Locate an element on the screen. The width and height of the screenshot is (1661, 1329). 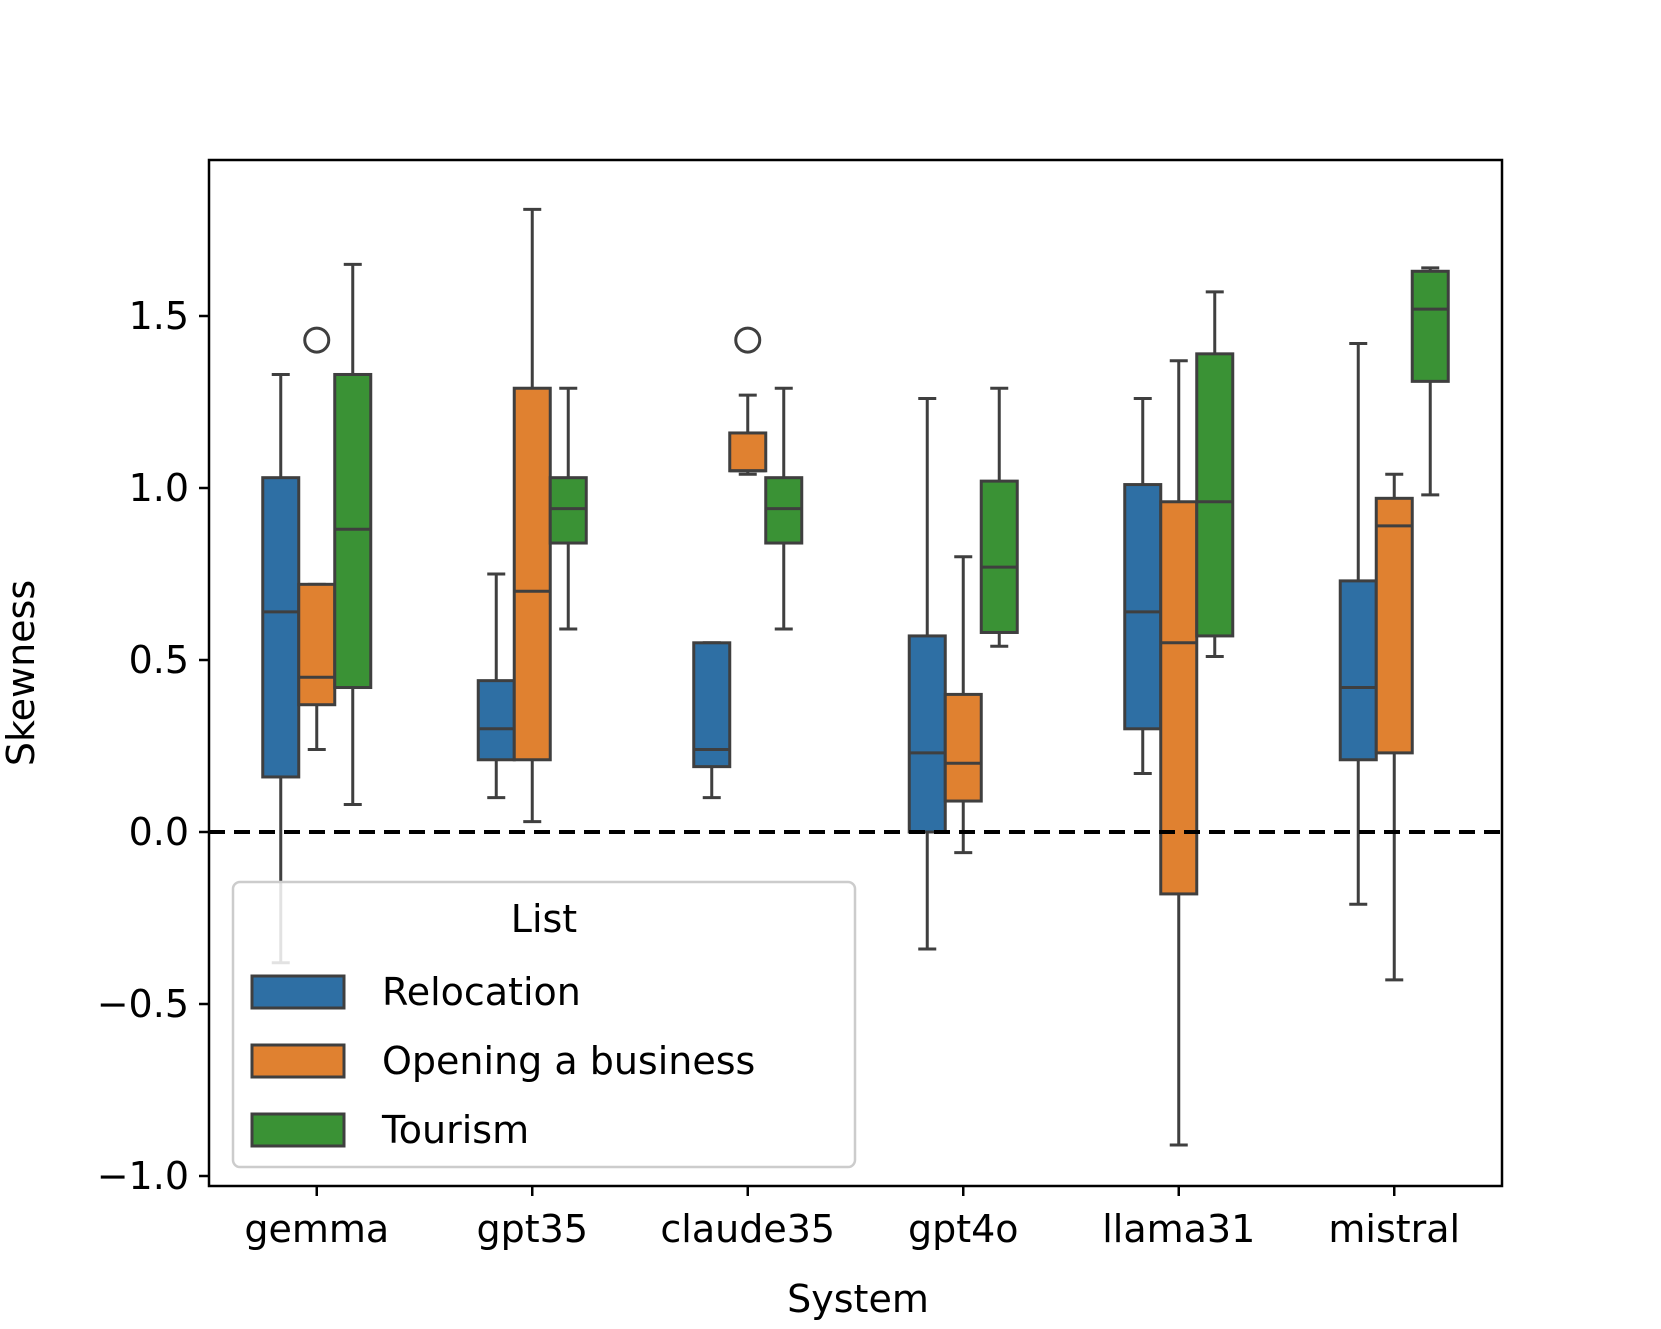
legend-label: Opening a business is located at coordinates (568, 1061).